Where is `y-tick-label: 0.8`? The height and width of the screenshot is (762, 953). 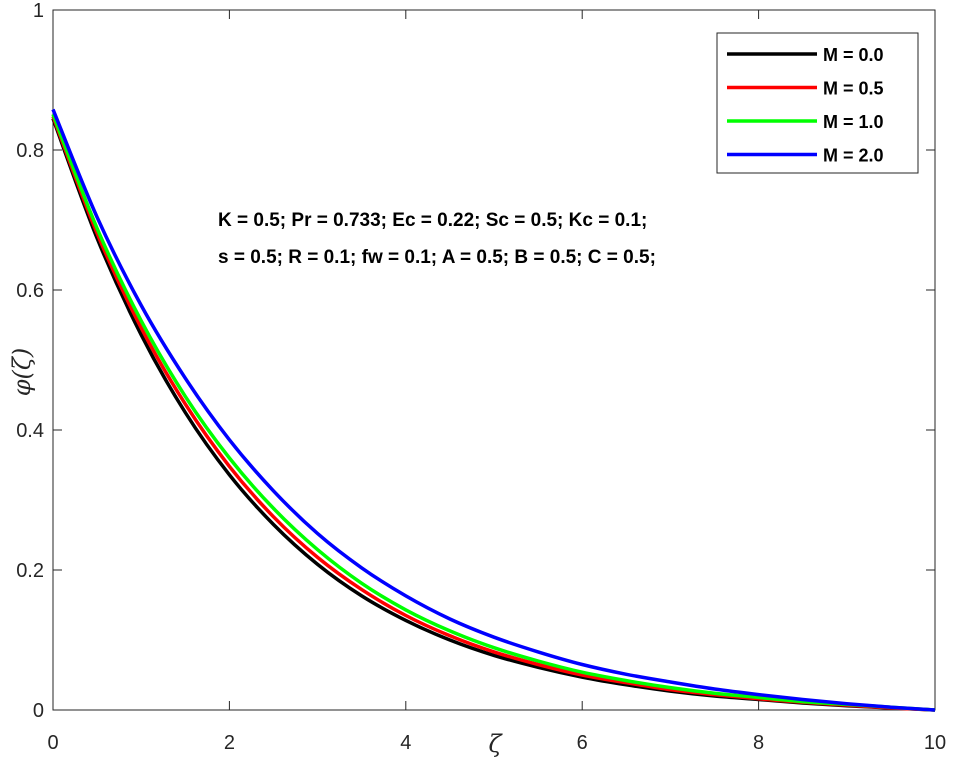 y-tick-label: 0.8 is located at coordinates (30, 151).